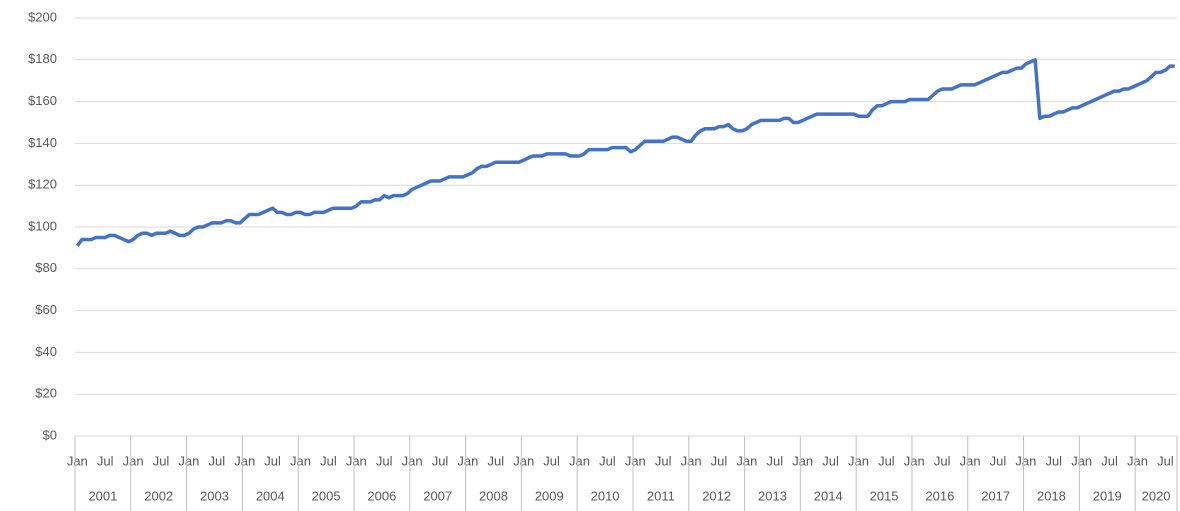 The width and height of the screenshot is (1180, 511). I want to click on year-label: 2005, so click(326, 495).